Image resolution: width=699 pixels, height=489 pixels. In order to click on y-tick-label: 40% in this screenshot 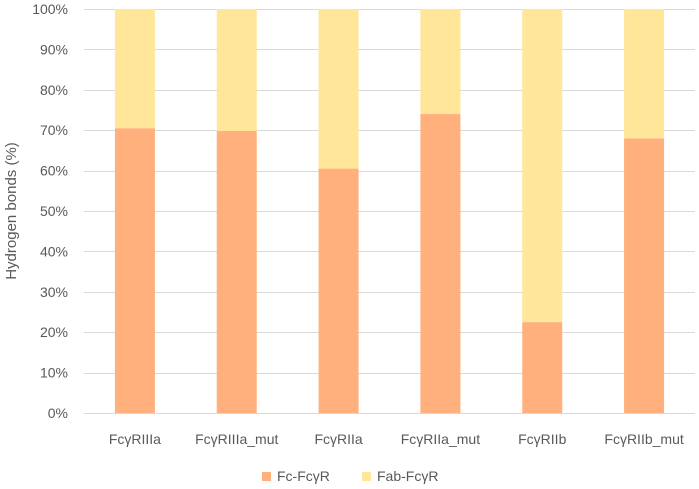, I will do `click(54, 251)`.